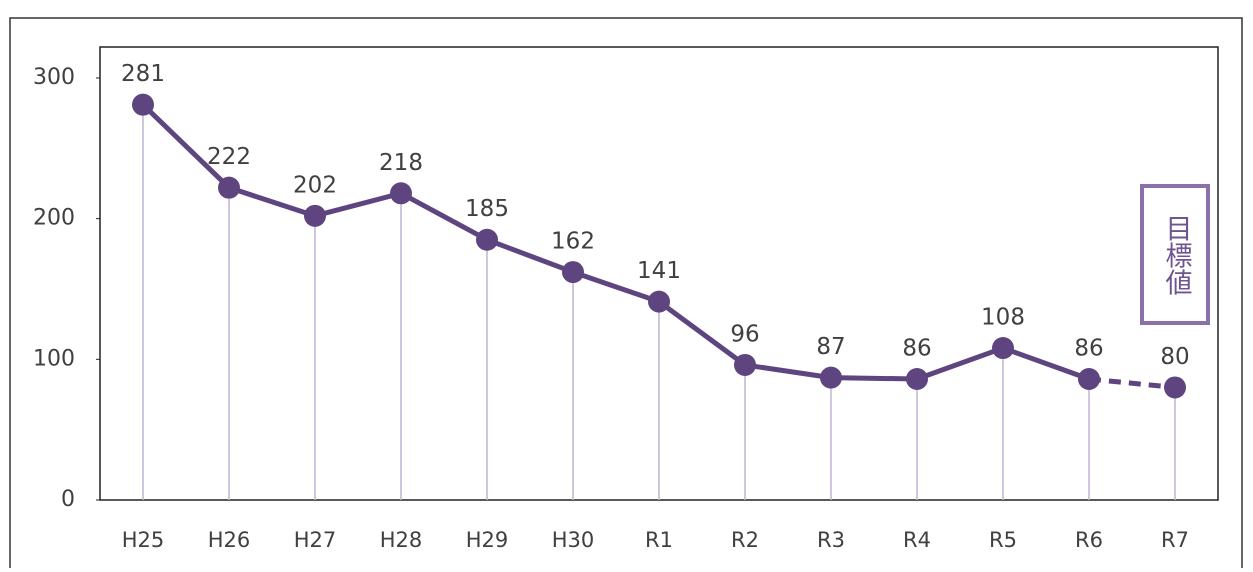 The height and width of the screenshot is (572, 1253). What do you see at coordinates (830, 347) in the screenshot?
I see `data-label: 87` at bounding box center [830, 347].